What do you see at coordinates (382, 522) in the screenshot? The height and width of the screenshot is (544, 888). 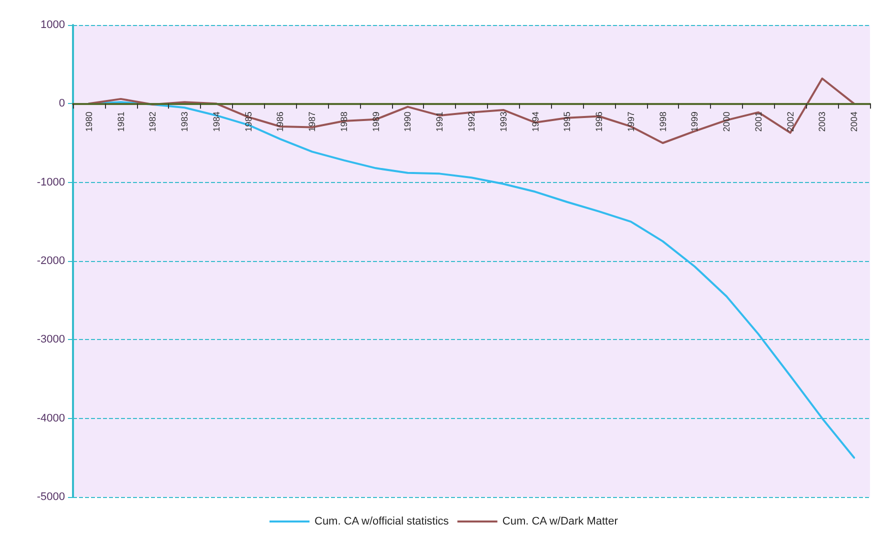 I see `legend-label: Cum. CA w/official statistics` at bounding box center [382, 522].